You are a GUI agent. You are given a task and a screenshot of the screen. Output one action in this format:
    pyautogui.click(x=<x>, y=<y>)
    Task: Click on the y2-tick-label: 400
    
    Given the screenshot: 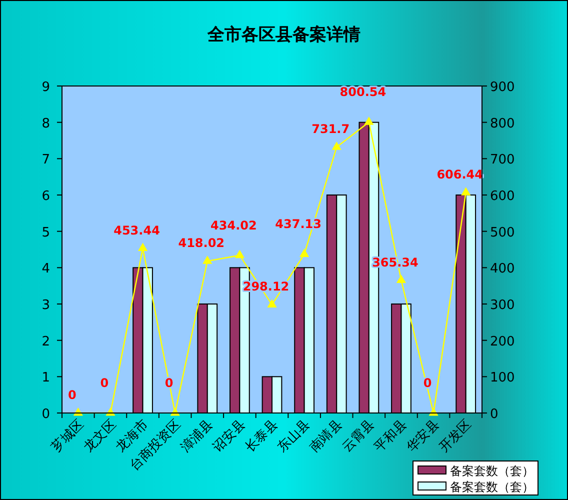 What is the action you would take?
    pyautogui.click(x=502, y=269)
    